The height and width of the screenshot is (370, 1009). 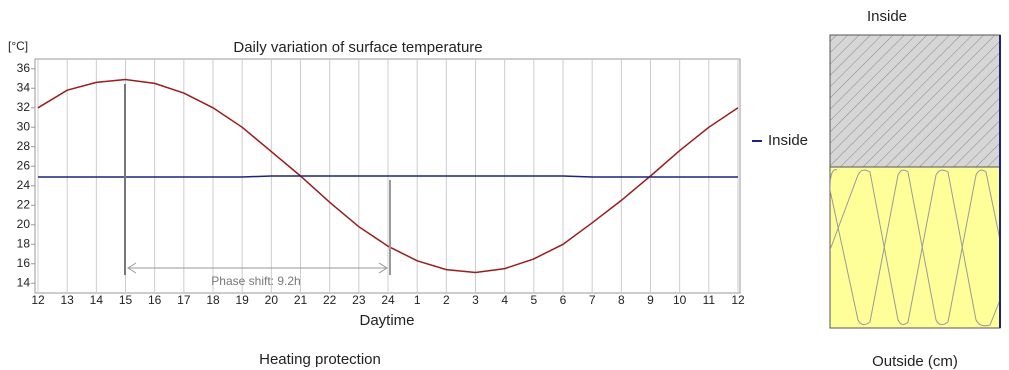 What do you see at coordinates (563, 300) in the screenshot?
I see `x-tick-label: 6` at bounding box center [563, 300].